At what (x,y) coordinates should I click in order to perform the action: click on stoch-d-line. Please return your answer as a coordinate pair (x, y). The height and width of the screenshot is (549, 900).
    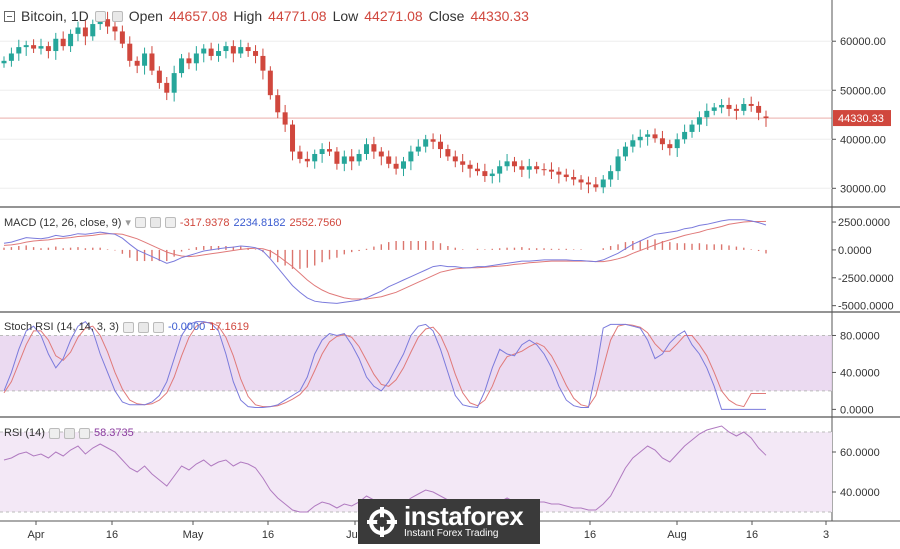
    Looking at the image, I should click on (384, 365).